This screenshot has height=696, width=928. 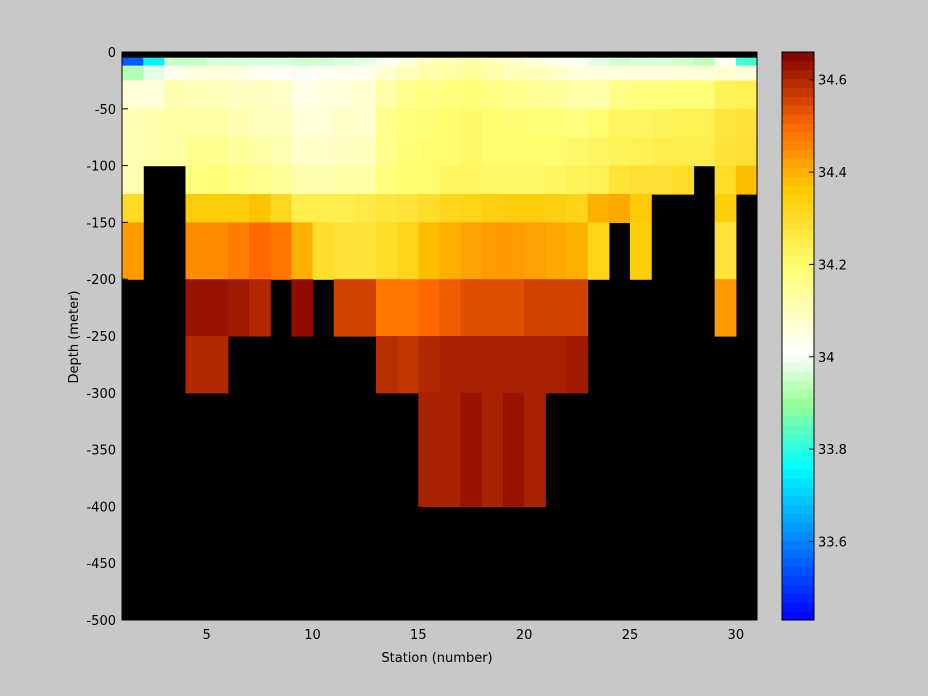 I want to click on colorbar, so click(x=798, y=336).